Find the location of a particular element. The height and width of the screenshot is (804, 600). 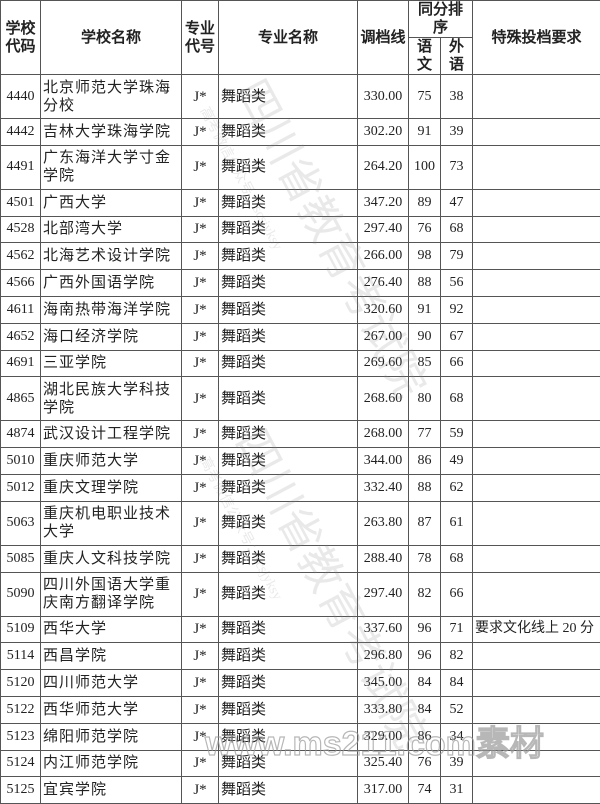

header-school-name: 学校名称 is located at coordinates (111, 38).